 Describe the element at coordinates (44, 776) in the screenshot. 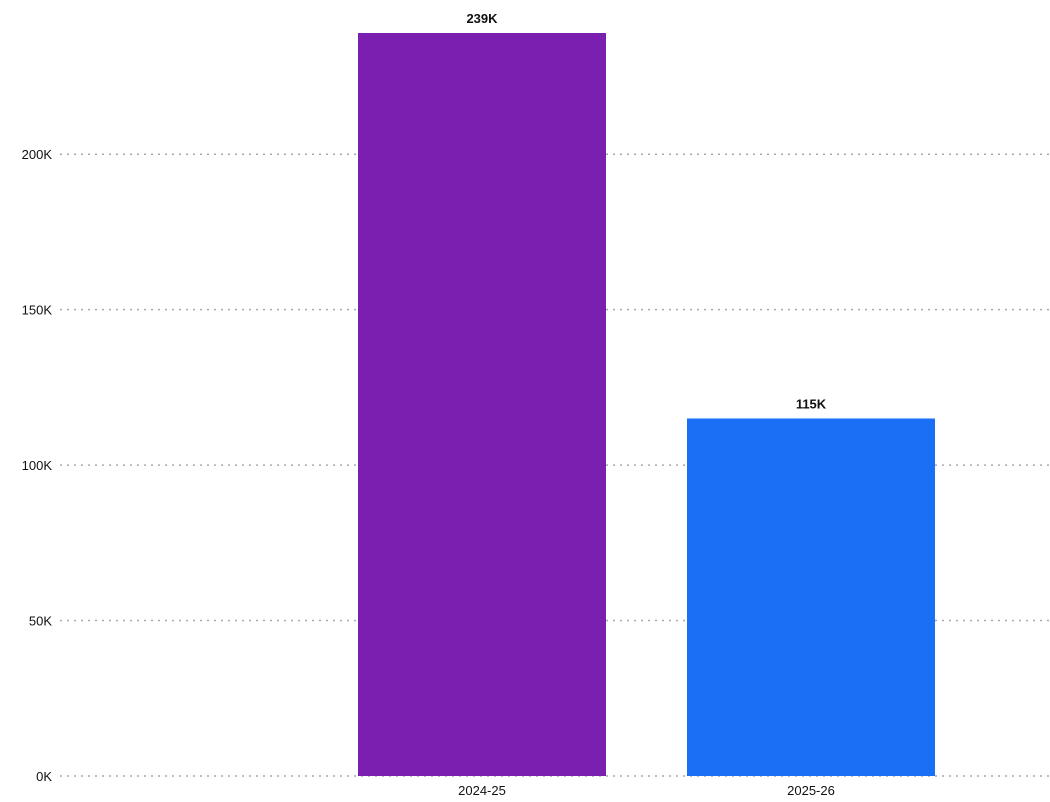

I see `y-tick-label-0: 0K` at that location.